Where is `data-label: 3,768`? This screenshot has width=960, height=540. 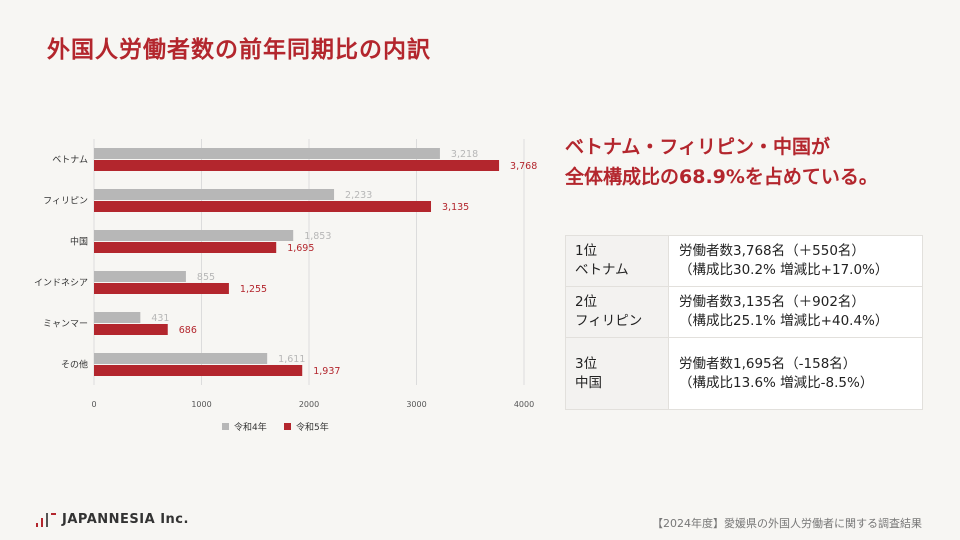 data-label: 3,768 is located at coordinates (523, 166).